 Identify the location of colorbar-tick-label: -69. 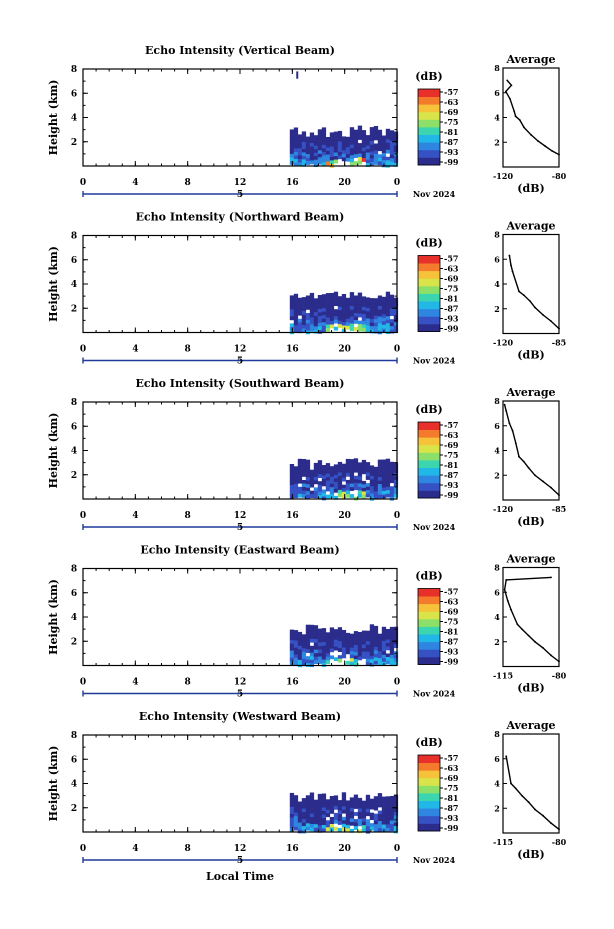
(451, 612).